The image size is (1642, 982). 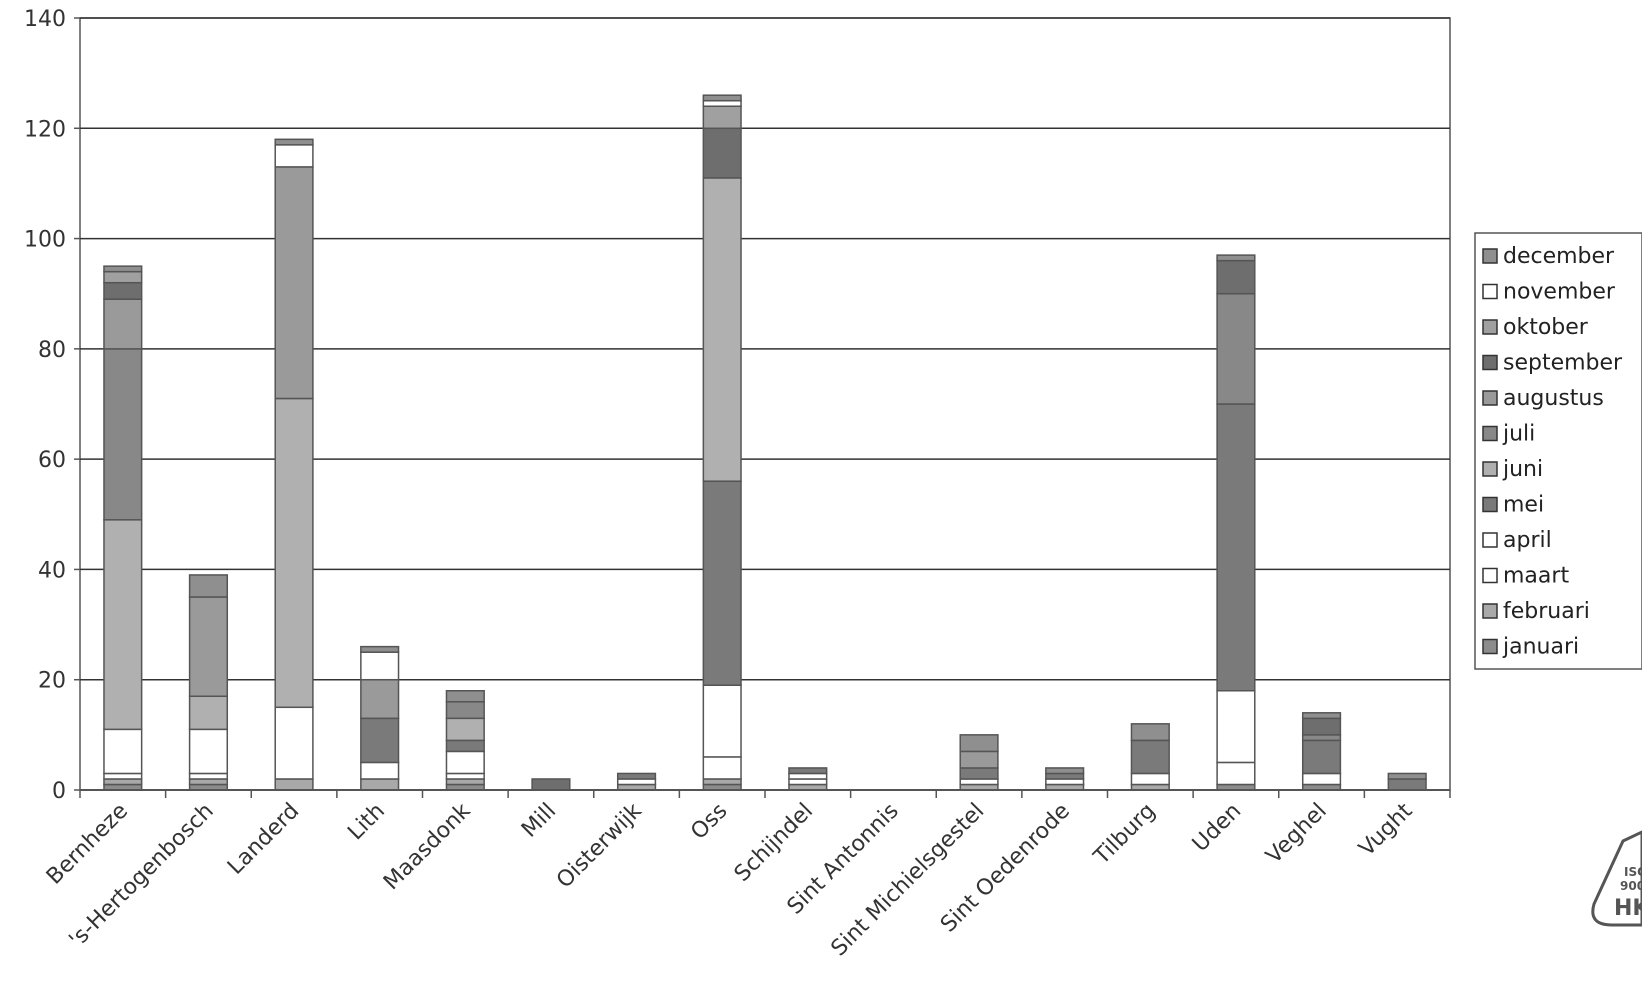 What do you see at coordinates (1540, 647) in the screenshot?
I see `legend-label: januari` at bounding box center [1540, 647].